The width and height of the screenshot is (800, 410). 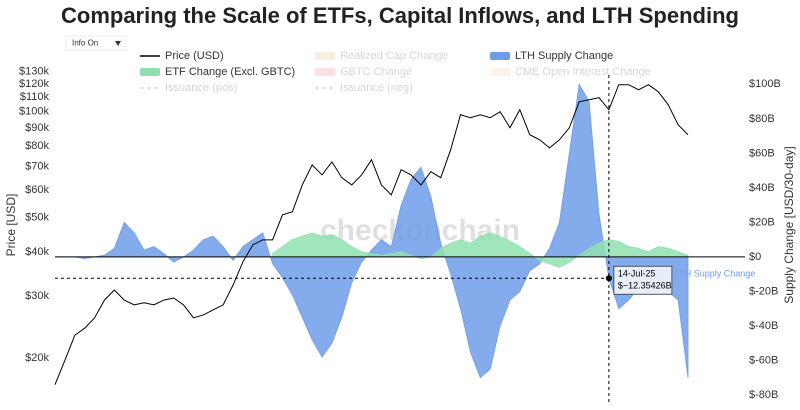 I want to click on y-tick-label: $70k, so click(x=37, y=166).